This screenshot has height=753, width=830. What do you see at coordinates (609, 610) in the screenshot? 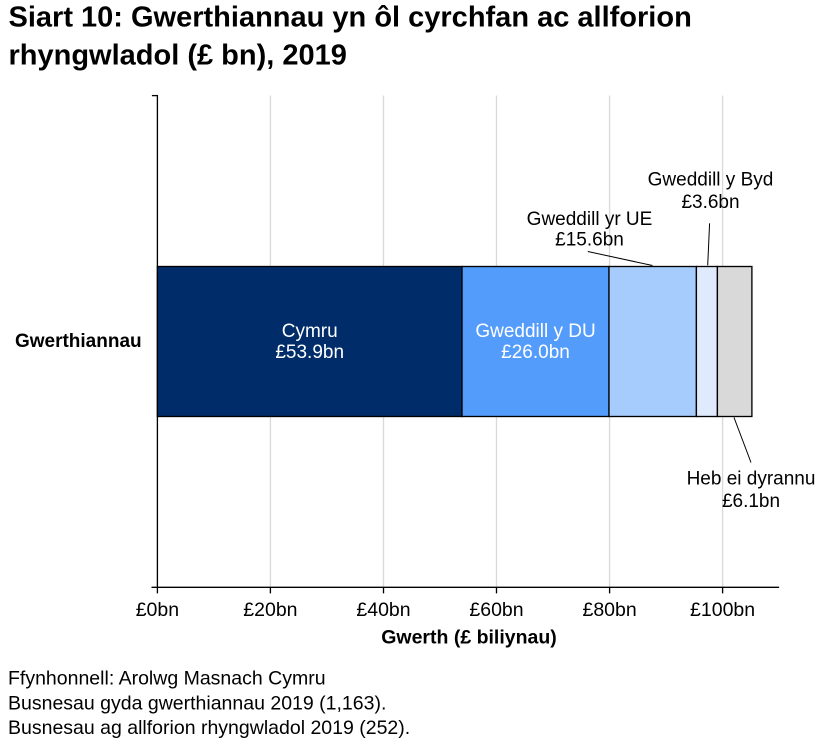
I see `svg-text: £80bn` at bounding box center [609, 610].